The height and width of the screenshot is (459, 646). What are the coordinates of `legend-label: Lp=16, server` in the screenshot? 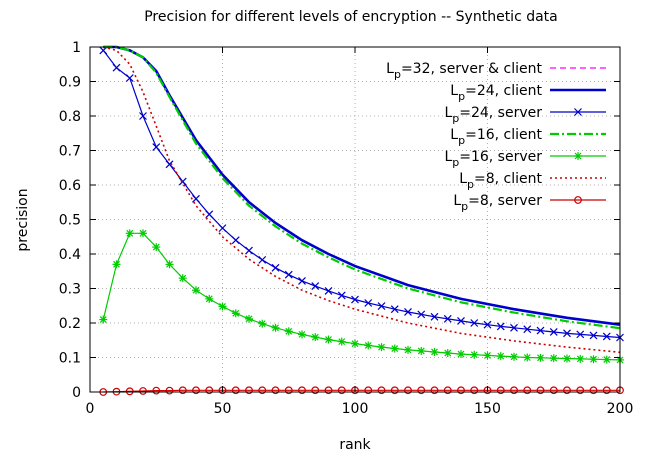 It's located at (493, 159).